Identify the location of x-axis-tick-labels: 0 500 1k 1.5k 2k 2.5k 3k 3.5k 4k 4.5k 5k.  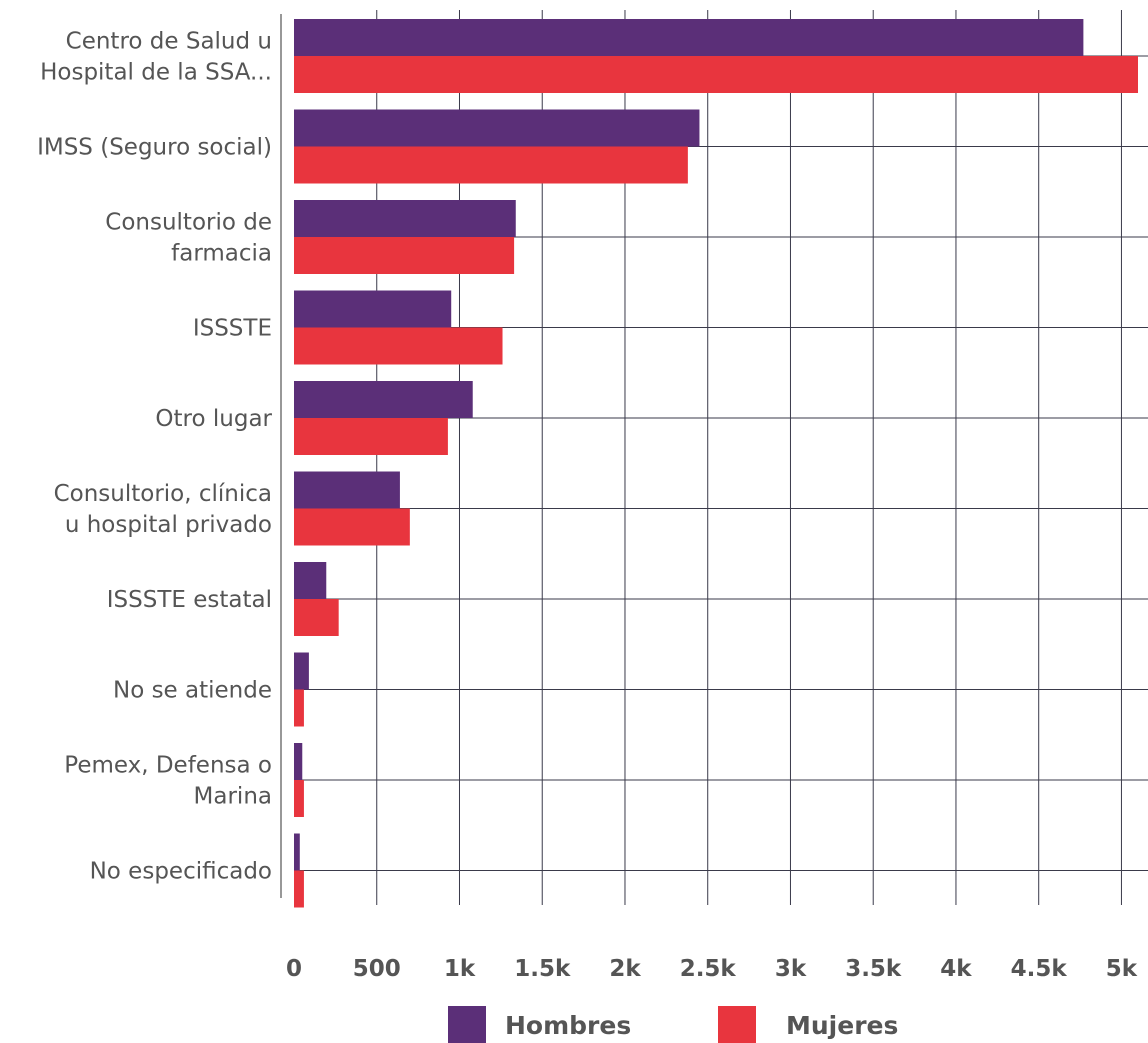
(712, 969).